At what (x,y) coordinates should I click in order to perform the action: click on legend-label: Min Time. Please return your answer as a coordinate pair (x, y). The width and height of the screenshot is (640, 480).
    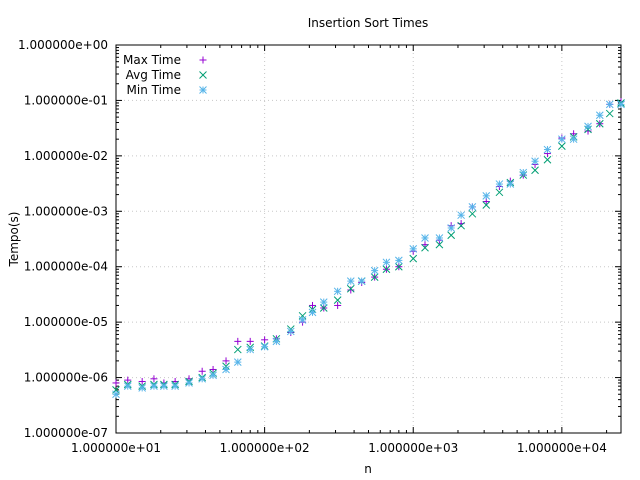
    Looking at the image, I should click on (154, 90).